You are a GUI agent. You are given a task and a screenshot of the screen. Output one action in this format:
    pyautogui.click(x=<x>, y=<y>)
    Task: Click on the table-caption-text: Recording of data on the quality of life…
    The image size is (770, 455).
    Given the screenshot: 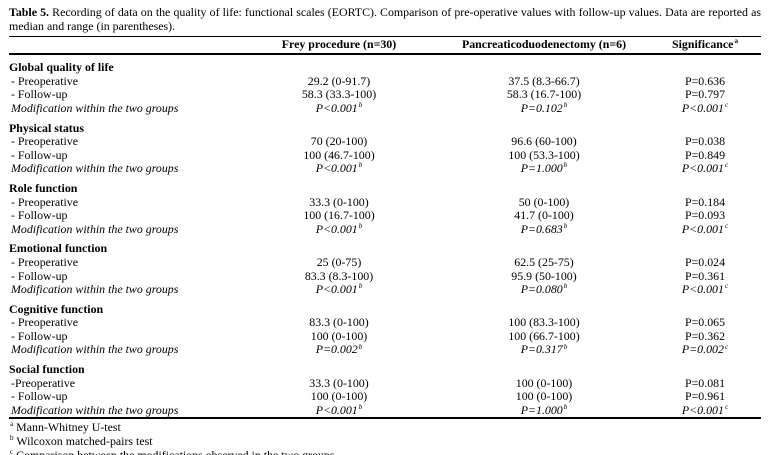 What is the action you would take?
    pyautogui.click(x=385, y=19)
    